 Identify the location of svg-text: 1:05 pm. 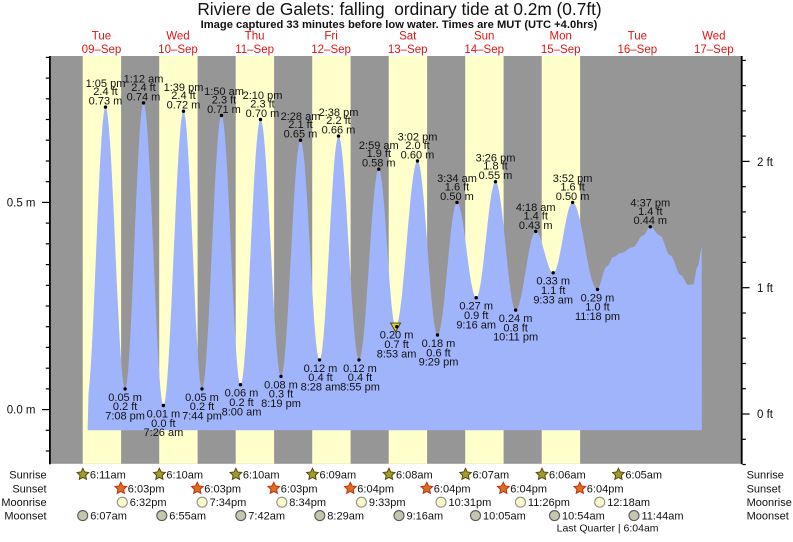
(106, 84).